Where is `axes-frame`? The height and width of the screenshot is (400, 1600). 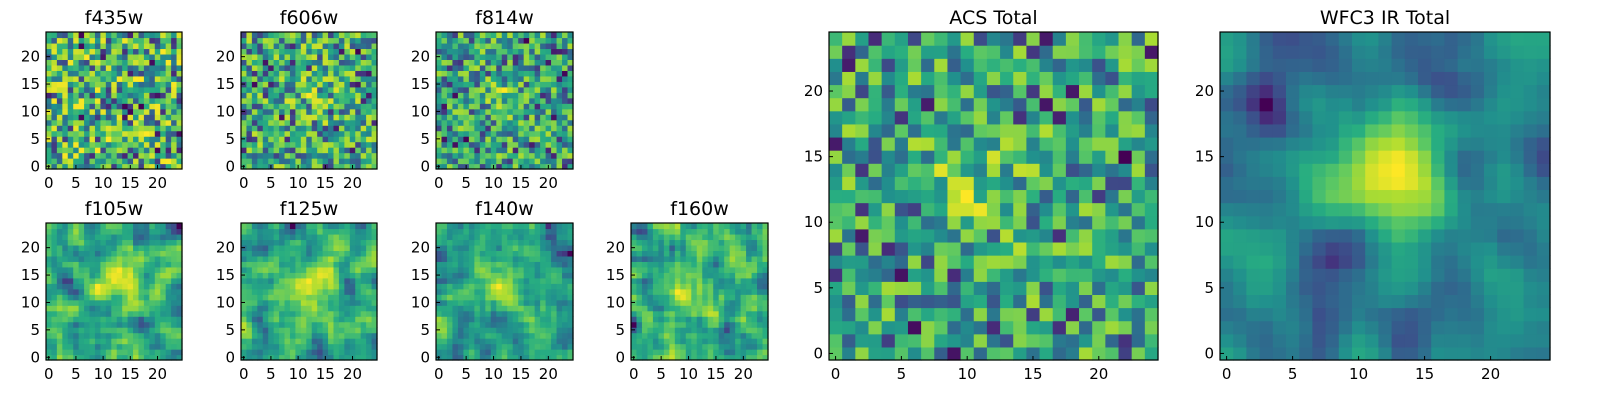
axes-frame is located at coordinates (309, 291).